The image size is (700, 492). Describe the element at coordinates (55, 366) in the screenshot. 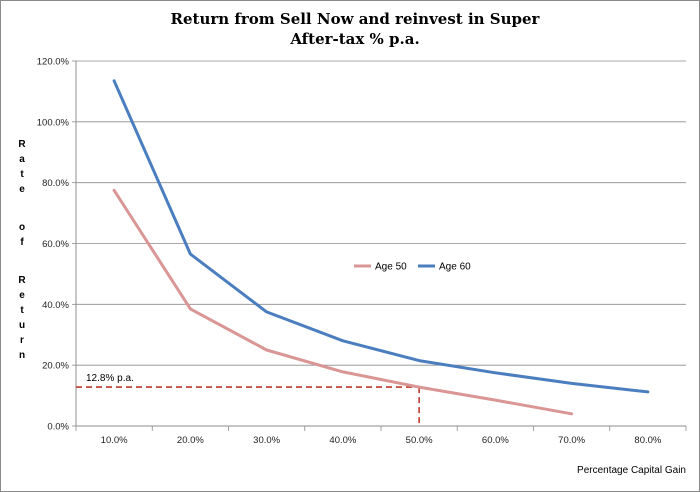

I see `y-tick-label: 20.0%` at that location.